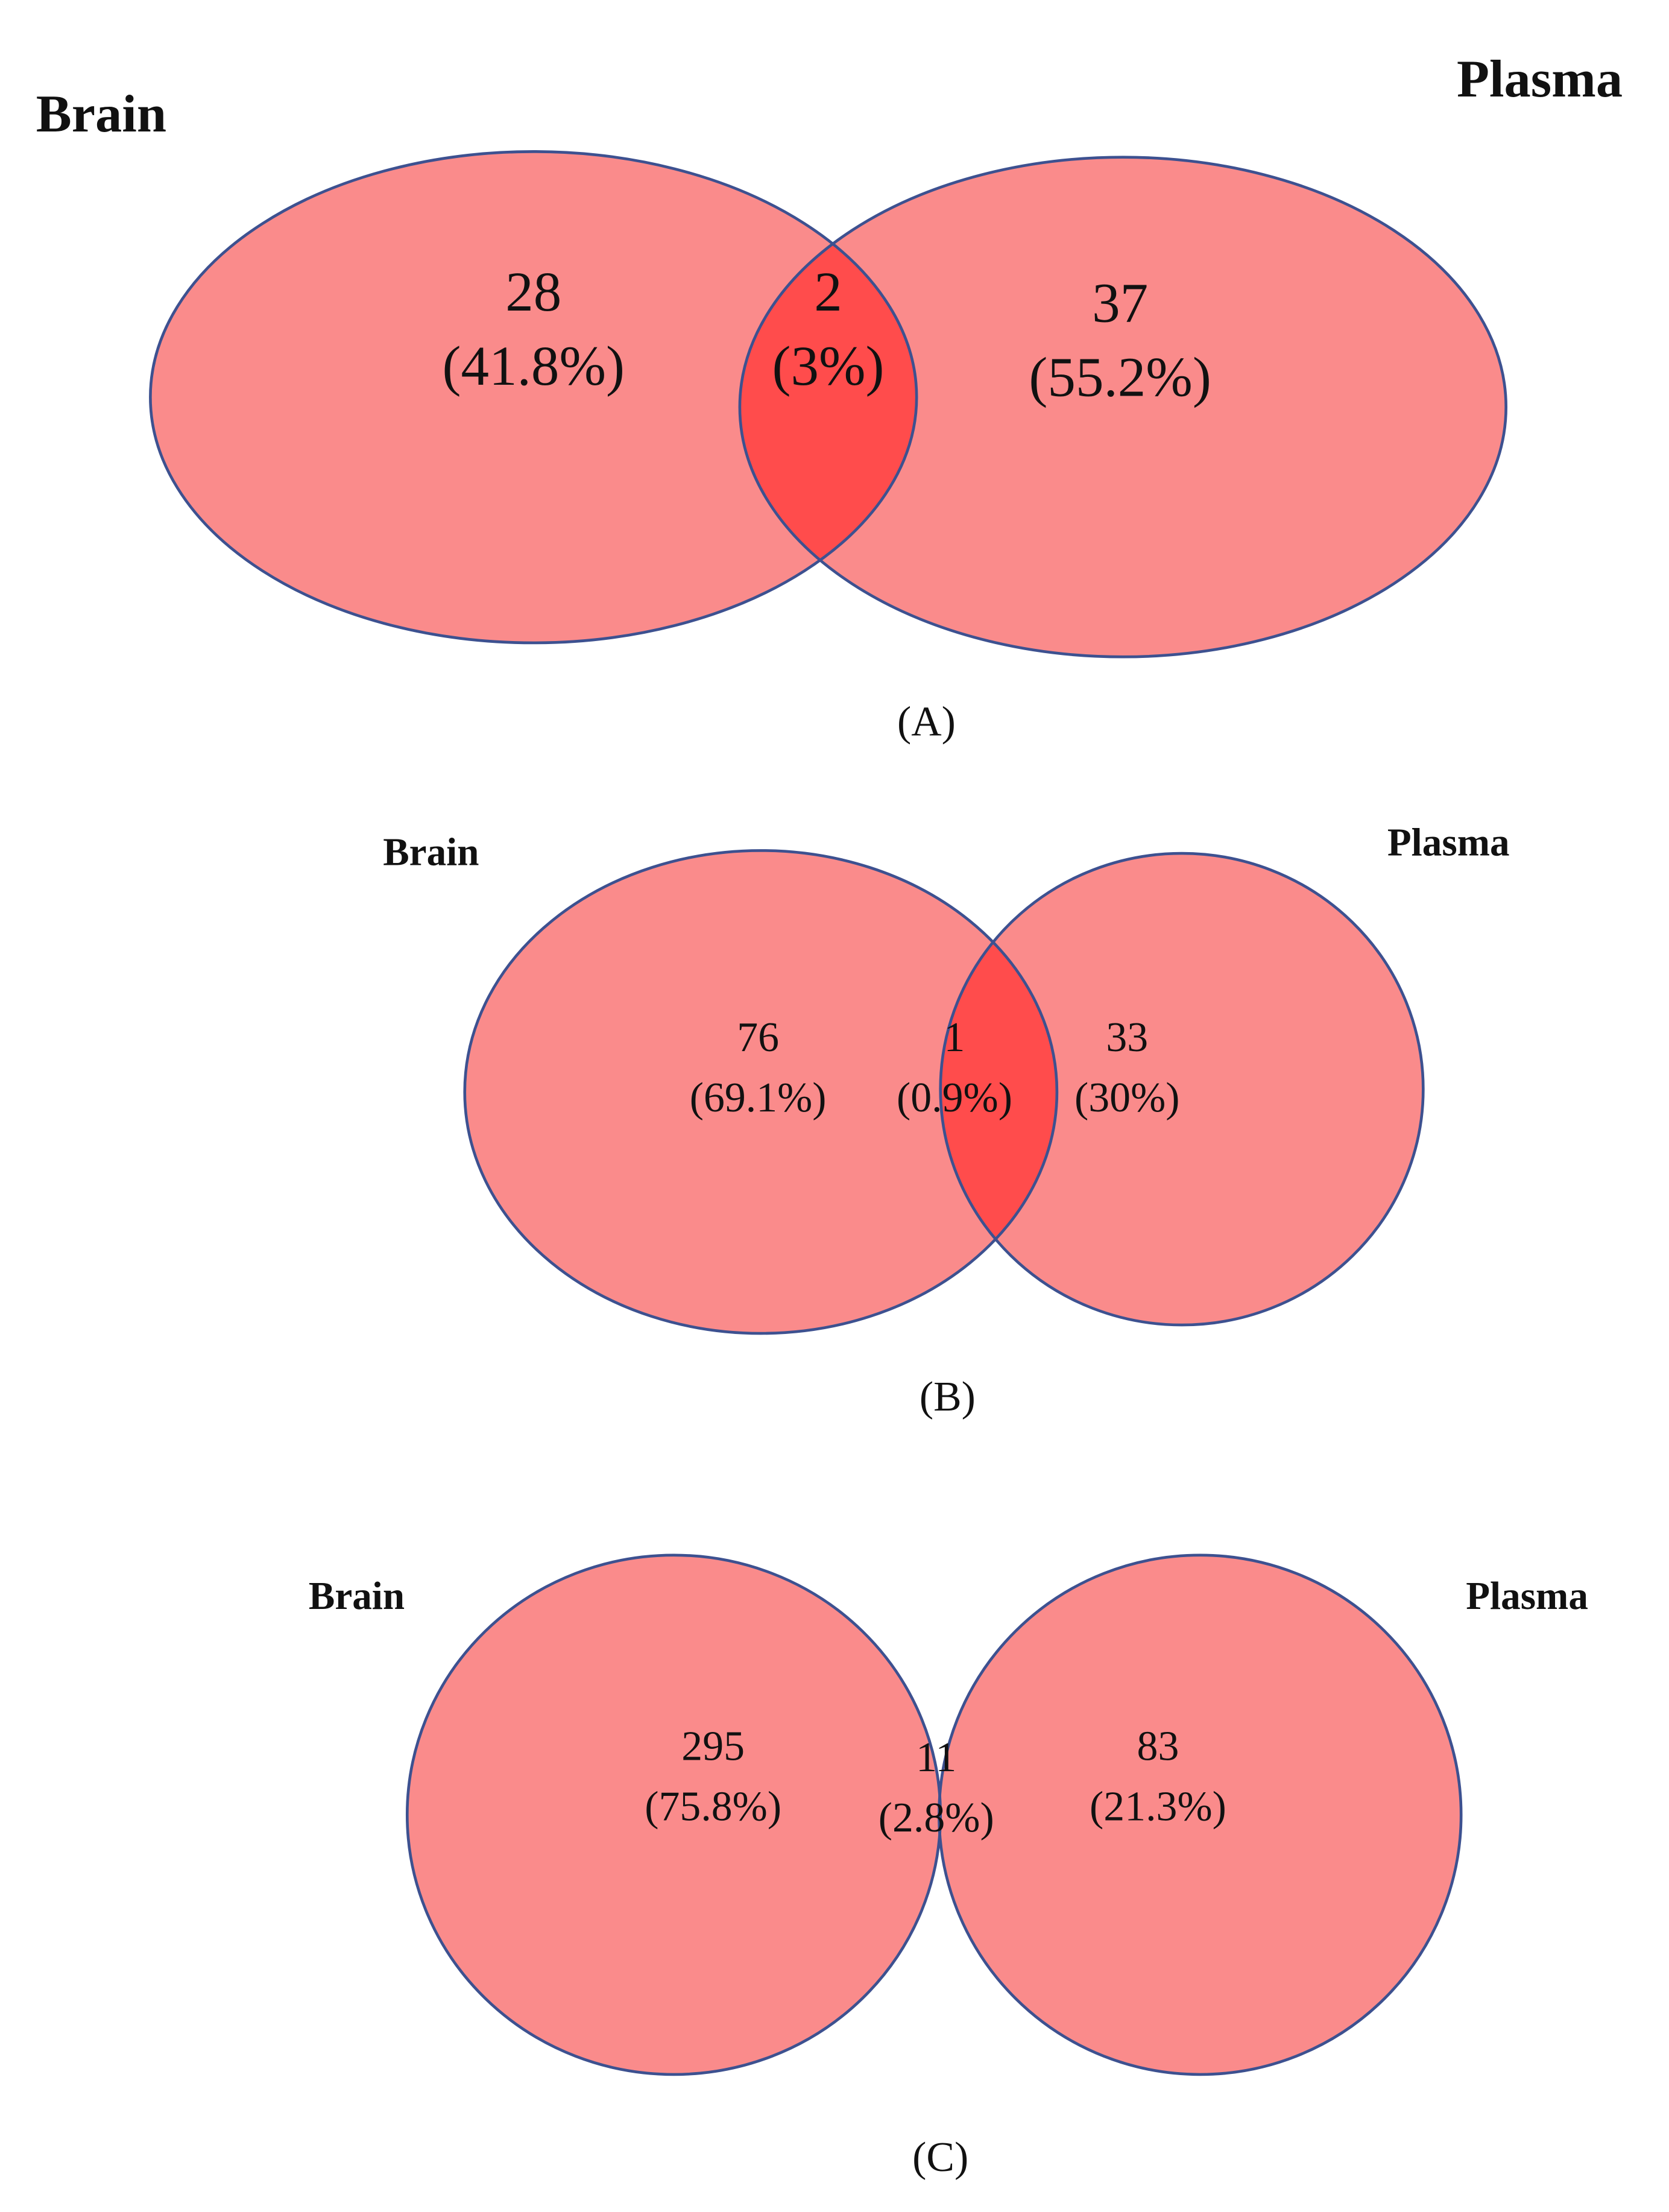  What do you see at coordinates (955, 1037) in the screenshot?
I see `region-count: 1` at bounding box center [955, 1037].